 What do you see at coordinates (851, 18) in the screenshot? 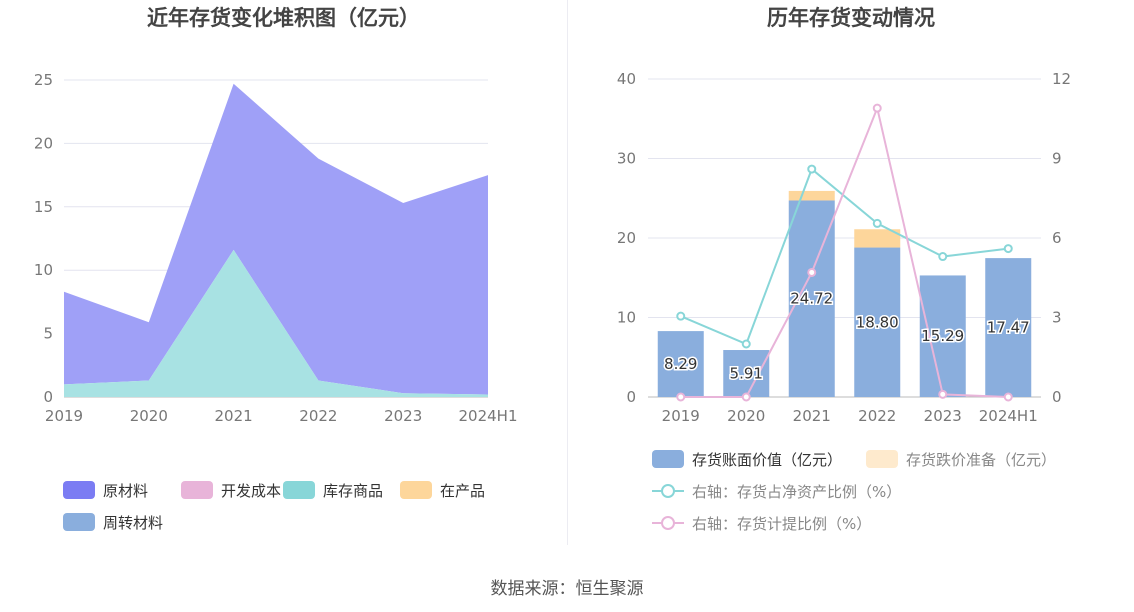
I see `right-chart-title: 历年存货变动情况` at bounding box center [851, 18].